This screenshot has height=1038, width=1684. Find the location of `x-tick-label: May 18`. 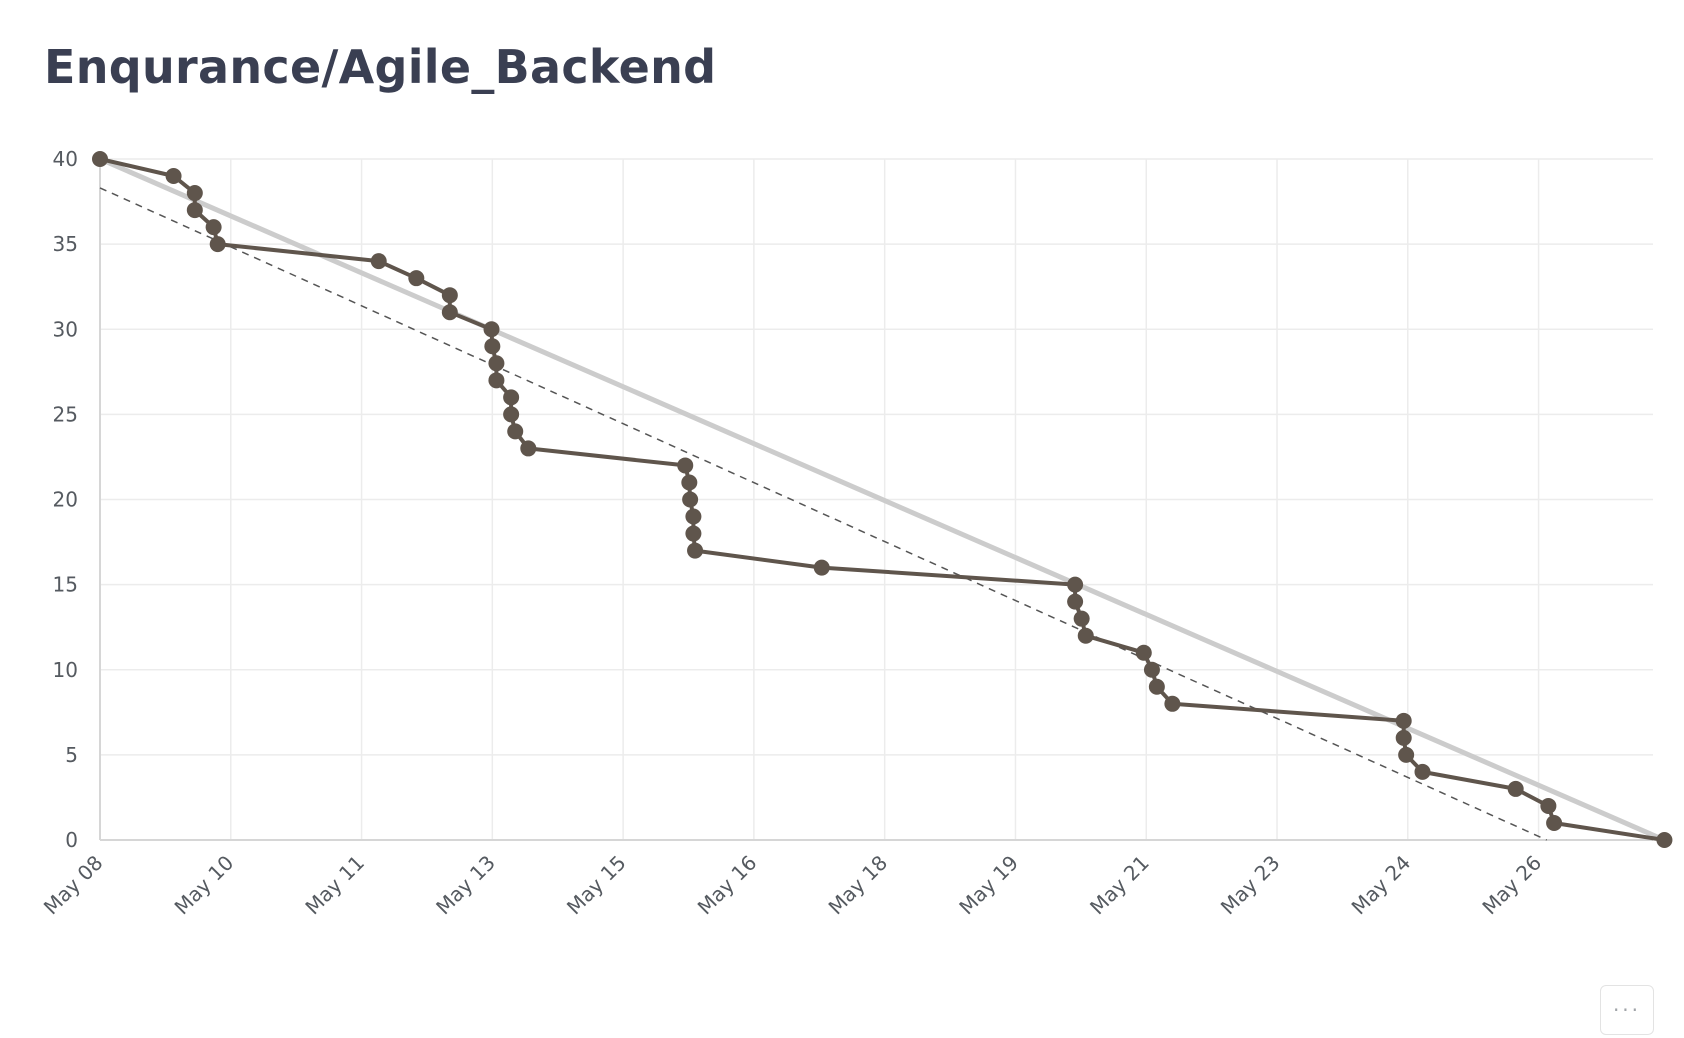

x-tick-label: May 18 is located at coordinates (858, 885).